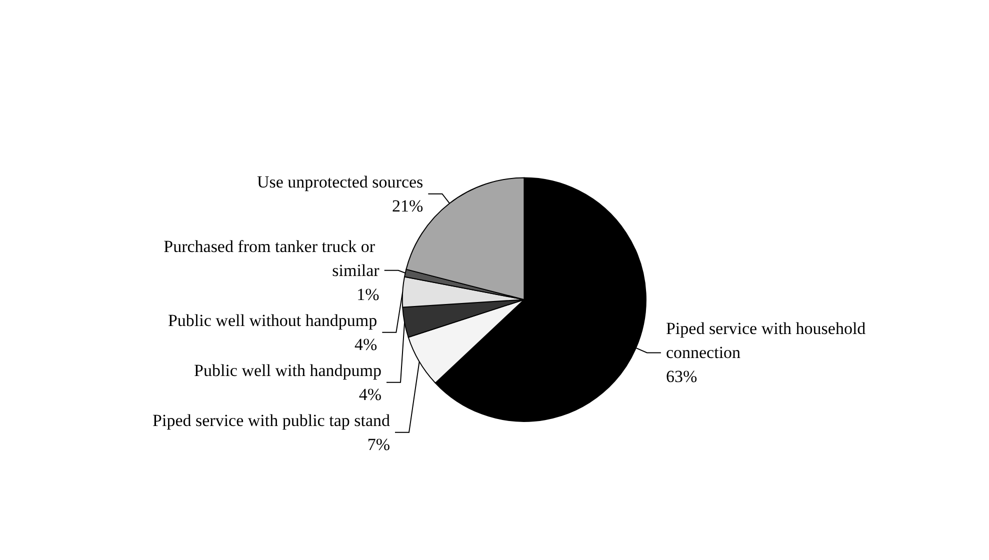  What do you see at coordinates (378, 444) in the screenshot?
I see `data-label: 7%` at bounding box center [378, 444].